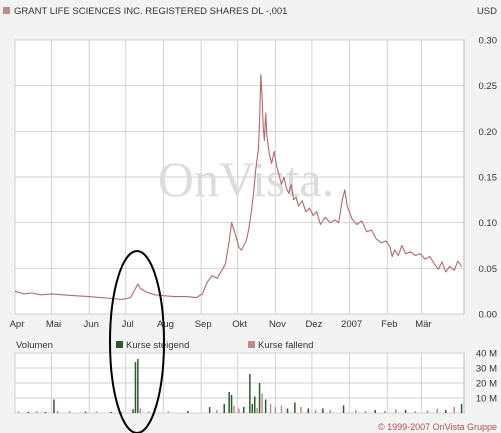 The width and height of the screenshot is (501, 433). Describe the element at coordinates (17, 324) in the screenshot. I see `x-tick-label: Apr` at that location.